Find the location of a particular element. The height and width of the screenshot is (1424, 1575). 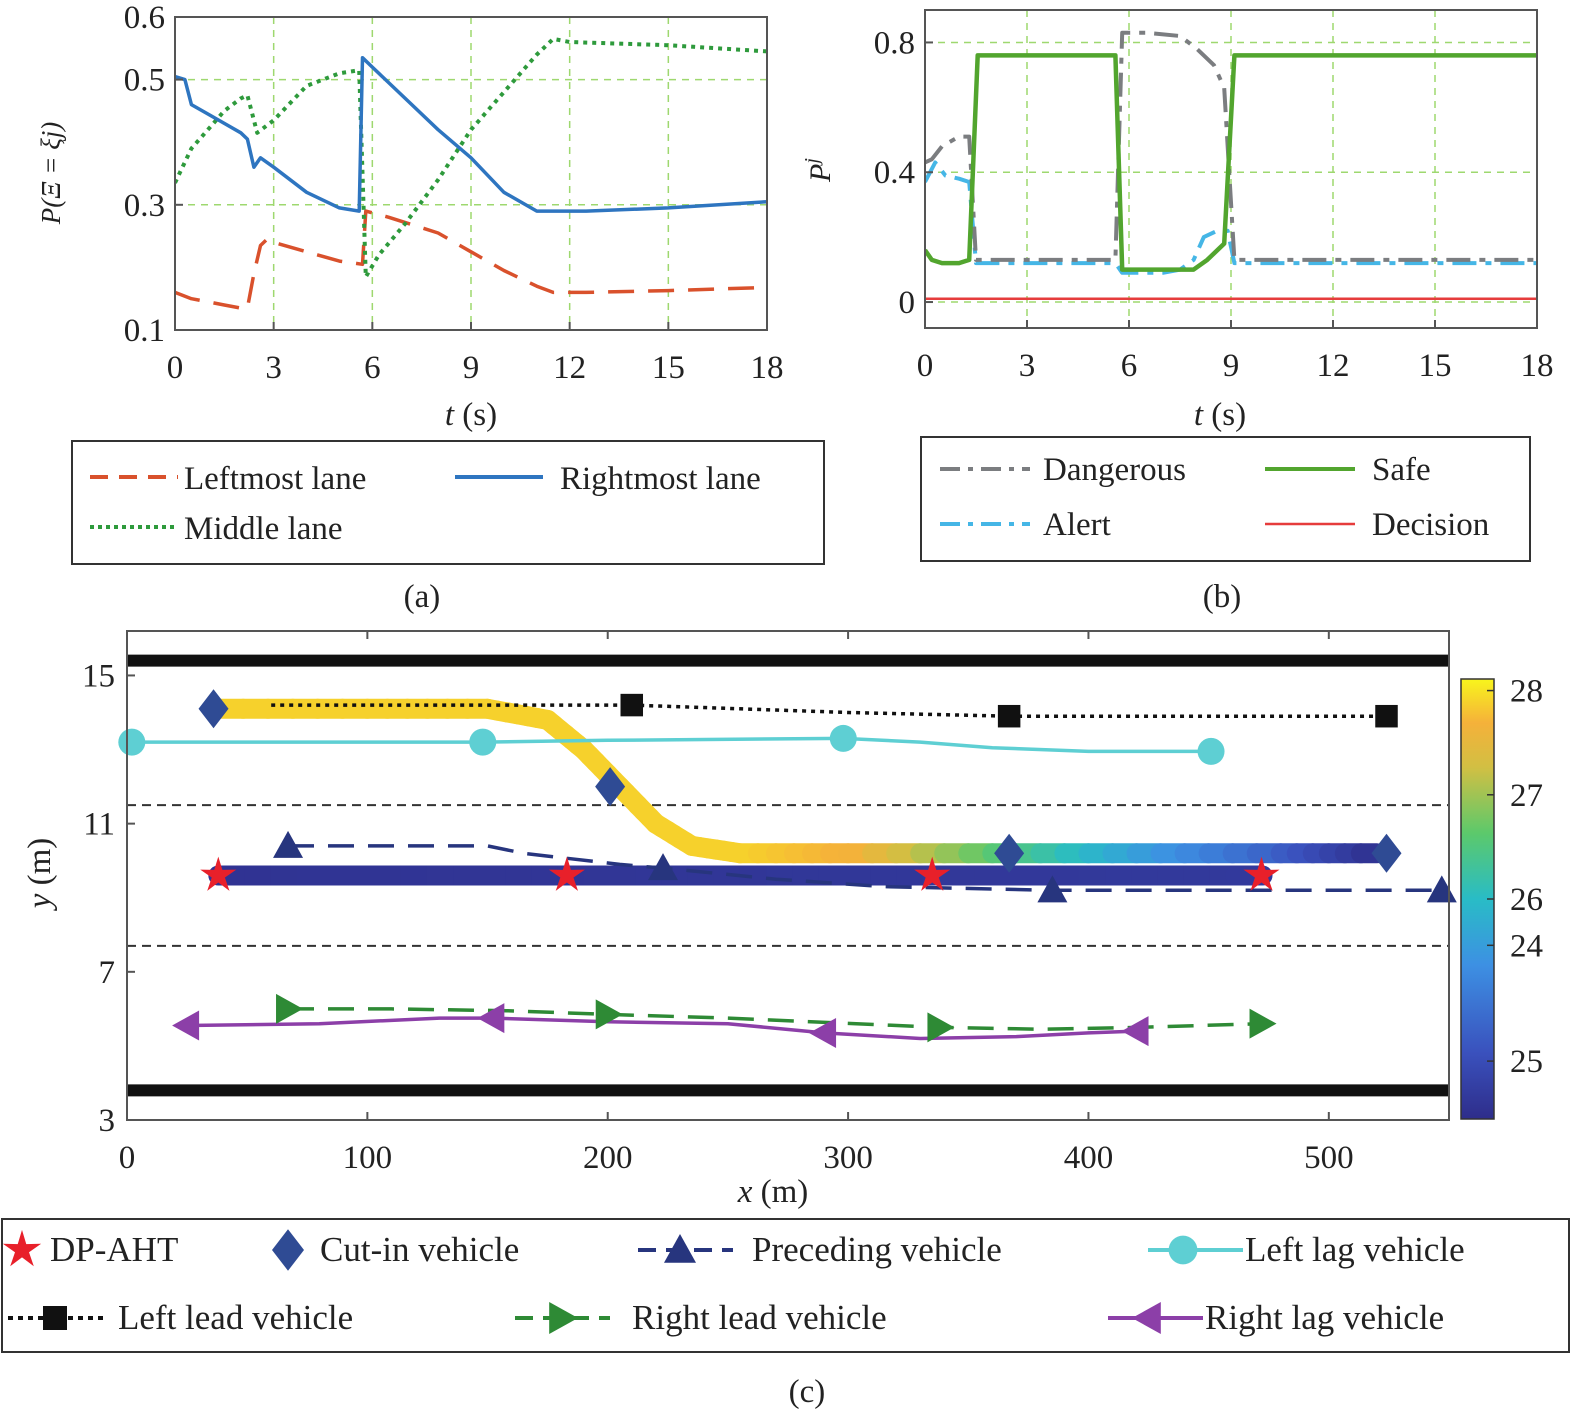

legend-label-cut-in-vehicle: Cut-in vehicle is located at coordinates (419, 1249).